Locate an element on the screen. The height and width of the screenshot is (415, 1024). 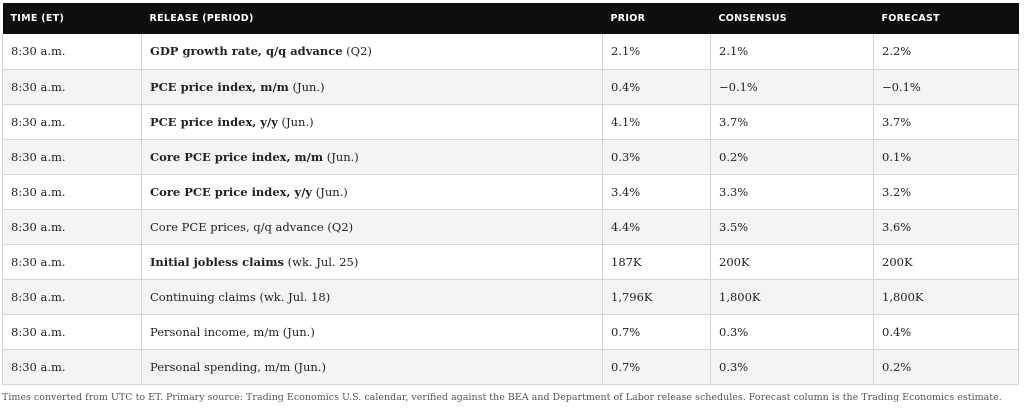
cell-release: Core PCE prices, q/q advance (Q2) is located at coordinates (372, 227).